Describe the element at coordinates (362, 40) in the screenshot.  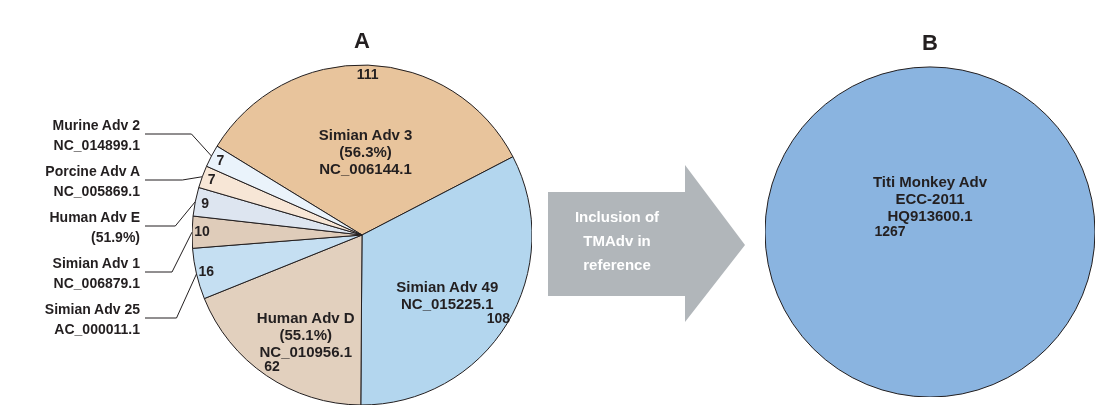
I see `chart-title: A` at that location.